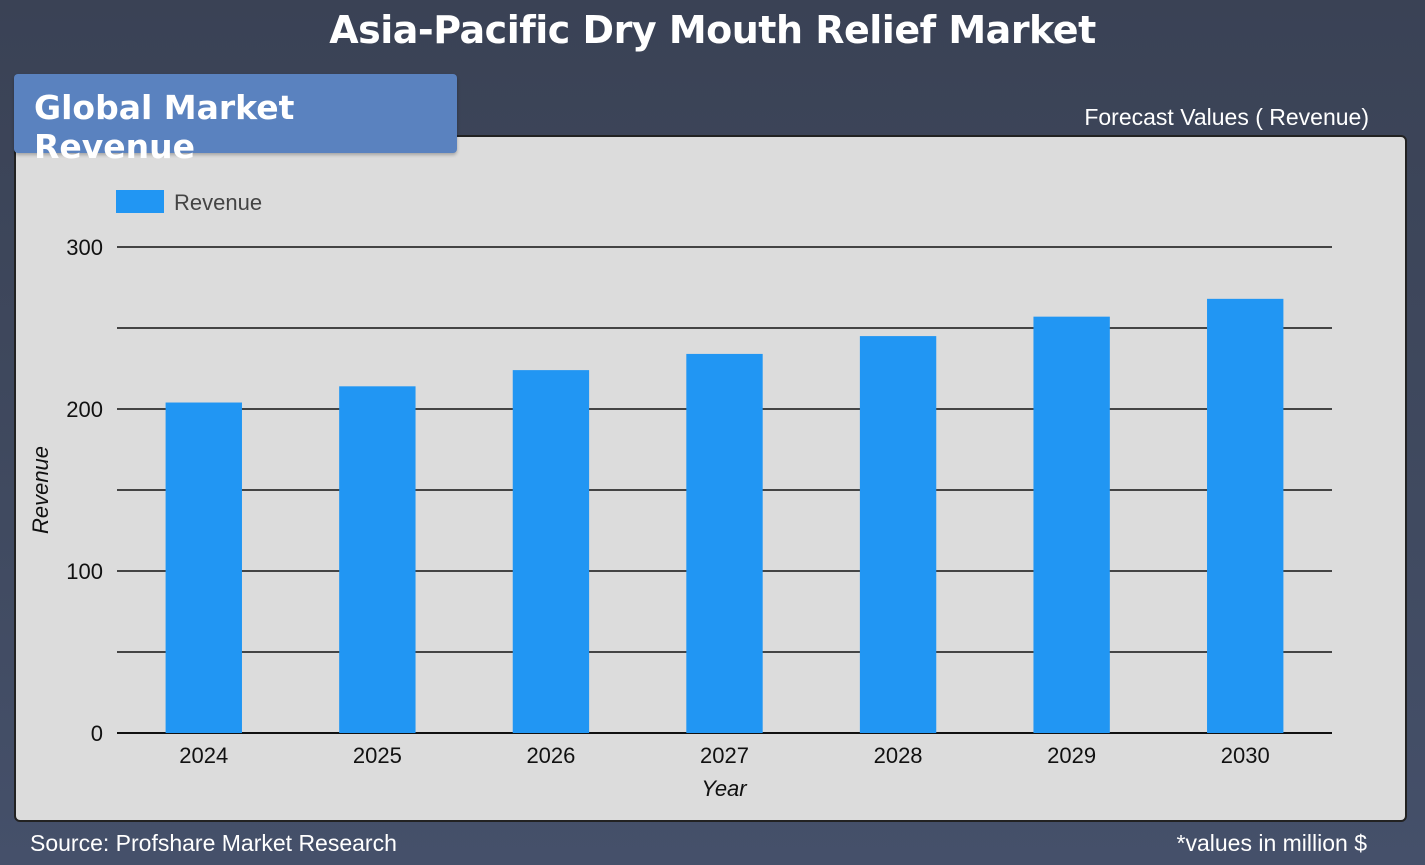  I want to click on y-tick-label: 100, so click(84, 571).